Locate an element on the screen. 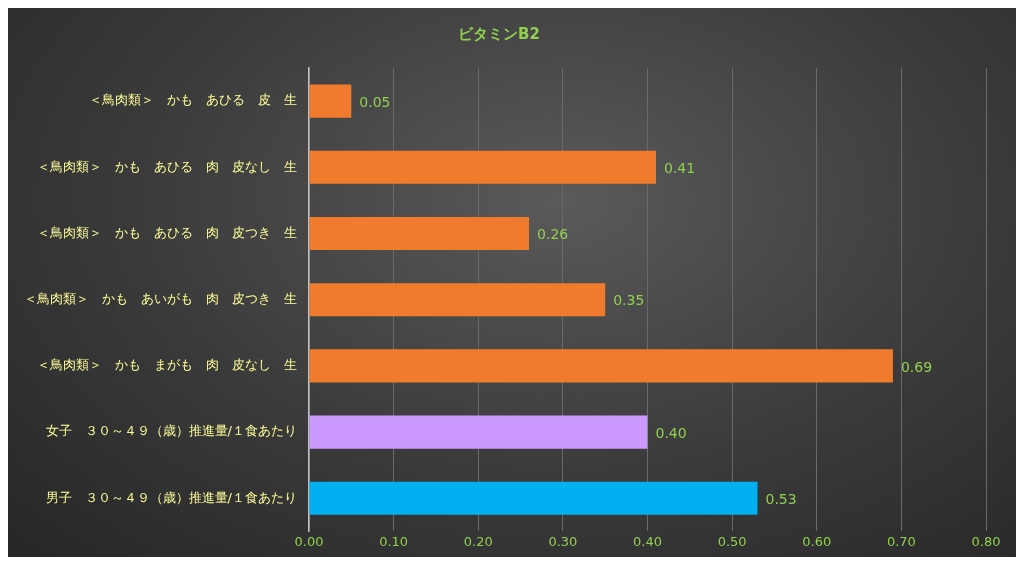 The height and width of the screenshot is (565, 1024). y-tick-label: ＜鳥肉類＞ かも あひる 肉 皮つき 生 is located at coordinates (167, 232).